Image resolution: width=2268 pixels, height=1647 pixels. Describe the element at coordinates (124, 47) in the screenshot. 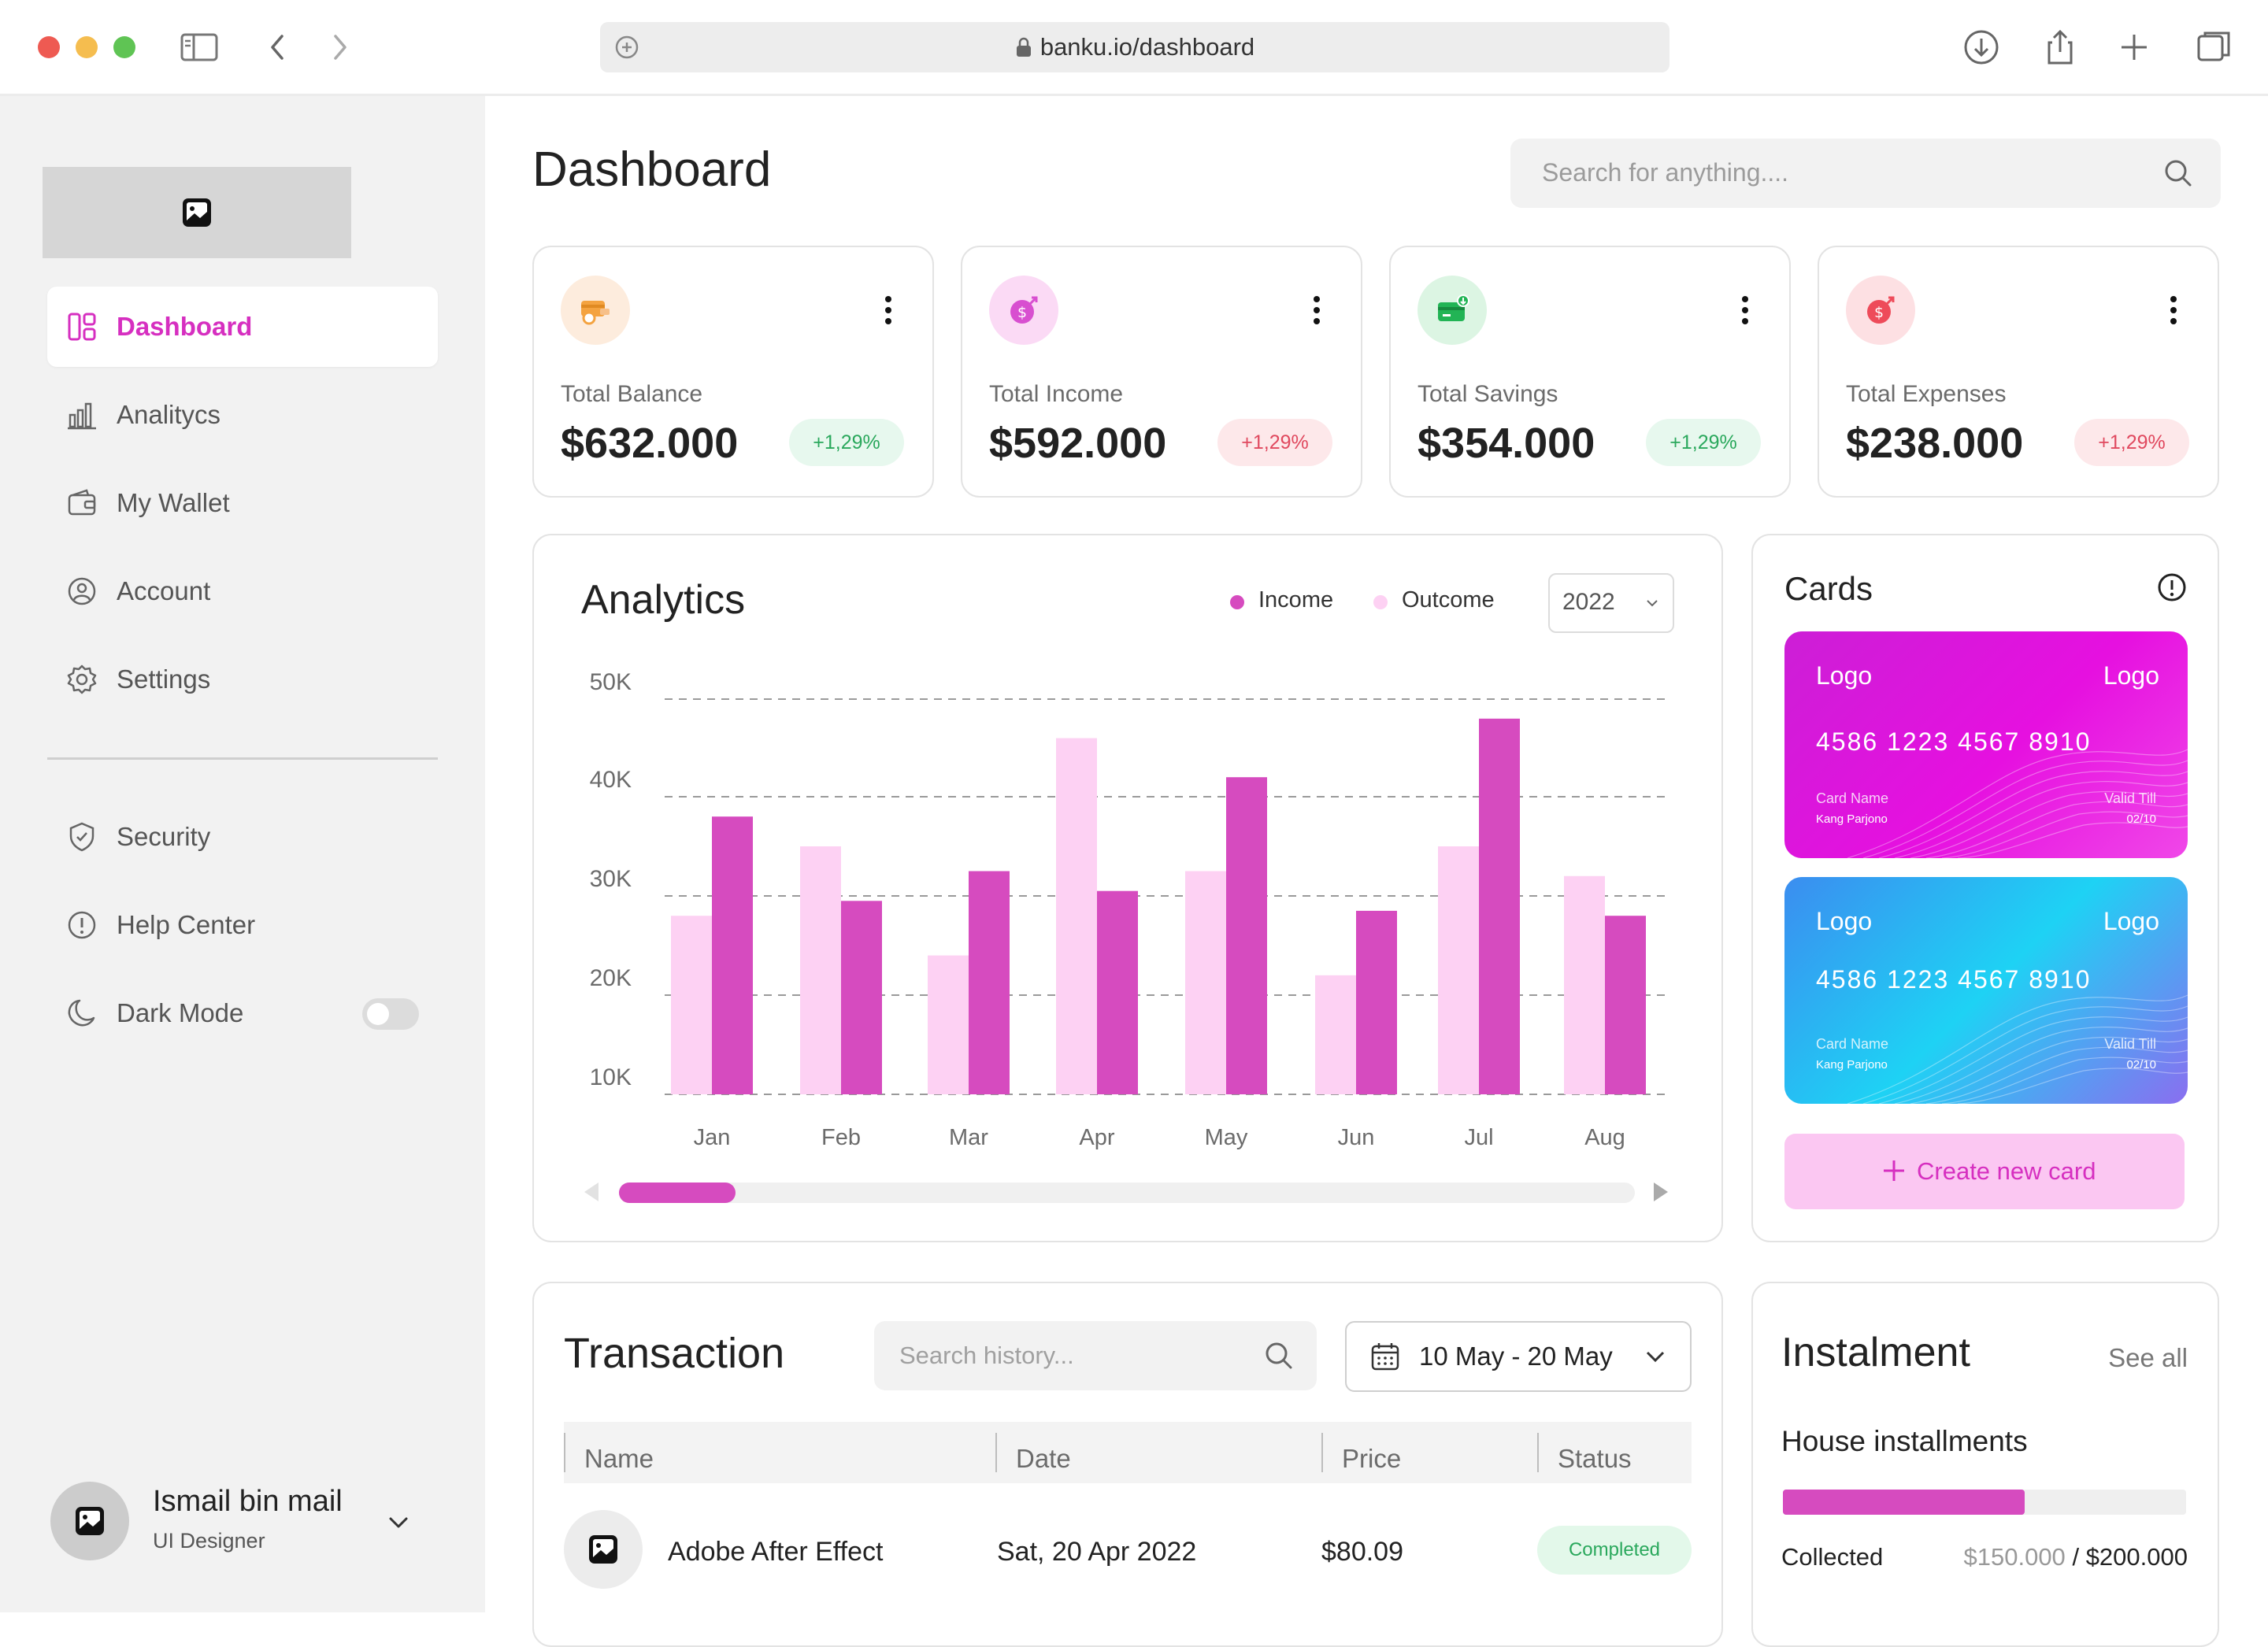

I see `maximize-window-button` at that location.